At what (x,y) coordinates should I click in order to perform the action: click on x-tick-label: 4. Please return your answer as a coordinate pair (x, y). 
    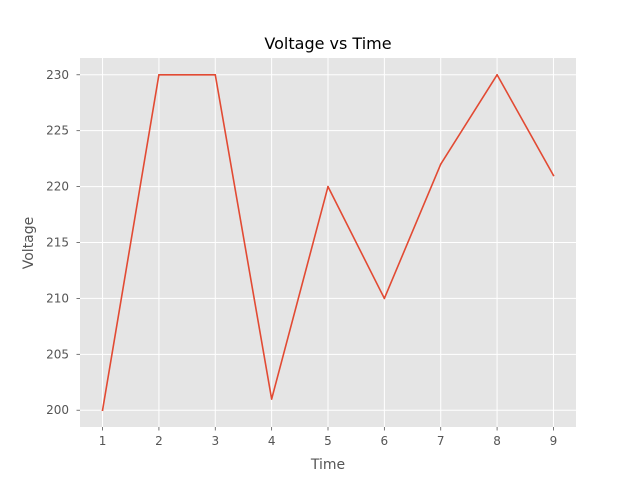
    Looking at the image, I should click on (272, 441).